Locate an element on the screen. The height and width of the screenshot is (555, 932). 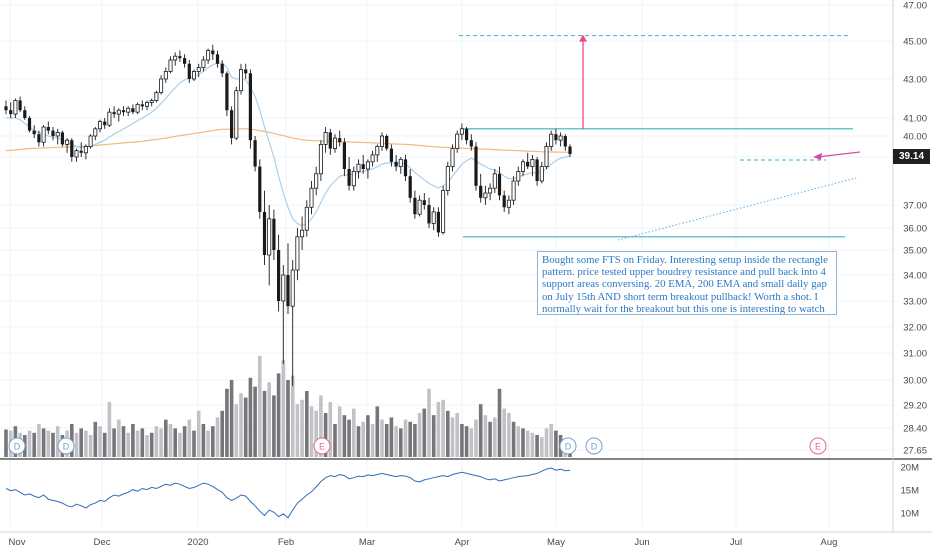
indicator-axis-label: 10M is located at coordinates (910, 514).